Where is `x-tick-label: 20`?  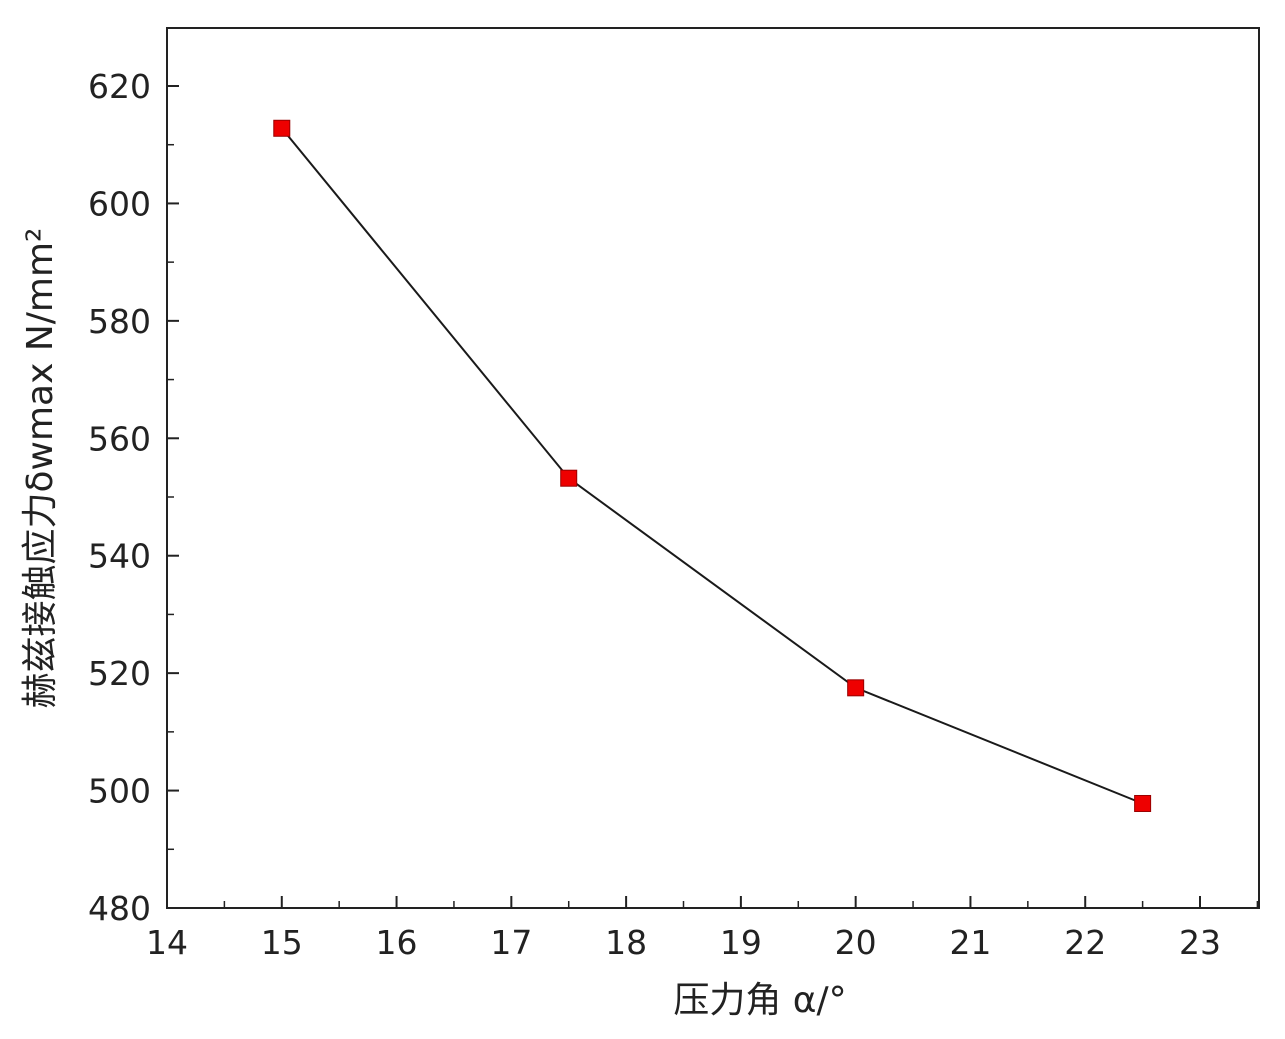
x-tick-label: 20 is located at coordinates (856, 942).